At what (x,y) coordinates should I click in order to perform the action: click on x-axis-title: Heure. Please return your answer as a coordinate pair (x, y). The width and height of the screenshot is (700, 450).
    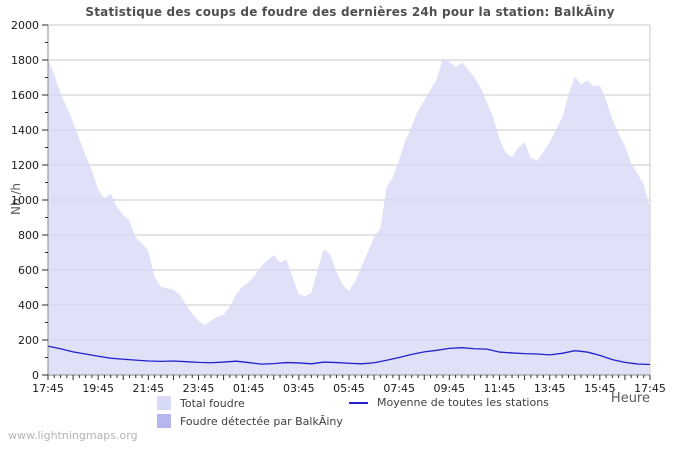
    Looking at the image, I should click on (630, 398).